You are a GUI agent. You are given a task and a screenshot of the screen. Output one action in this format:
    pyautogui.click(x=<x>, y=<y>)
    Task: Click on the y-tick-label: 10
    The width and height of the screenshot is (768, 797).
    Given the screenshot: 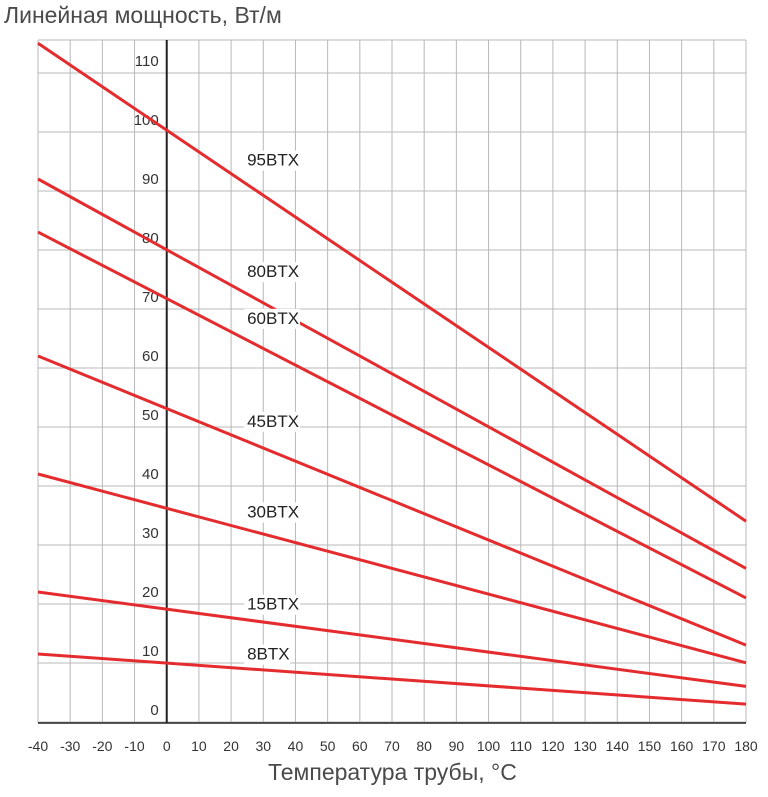 What is the action you would take?
    pyautogui.click(x=150, y=651)
    